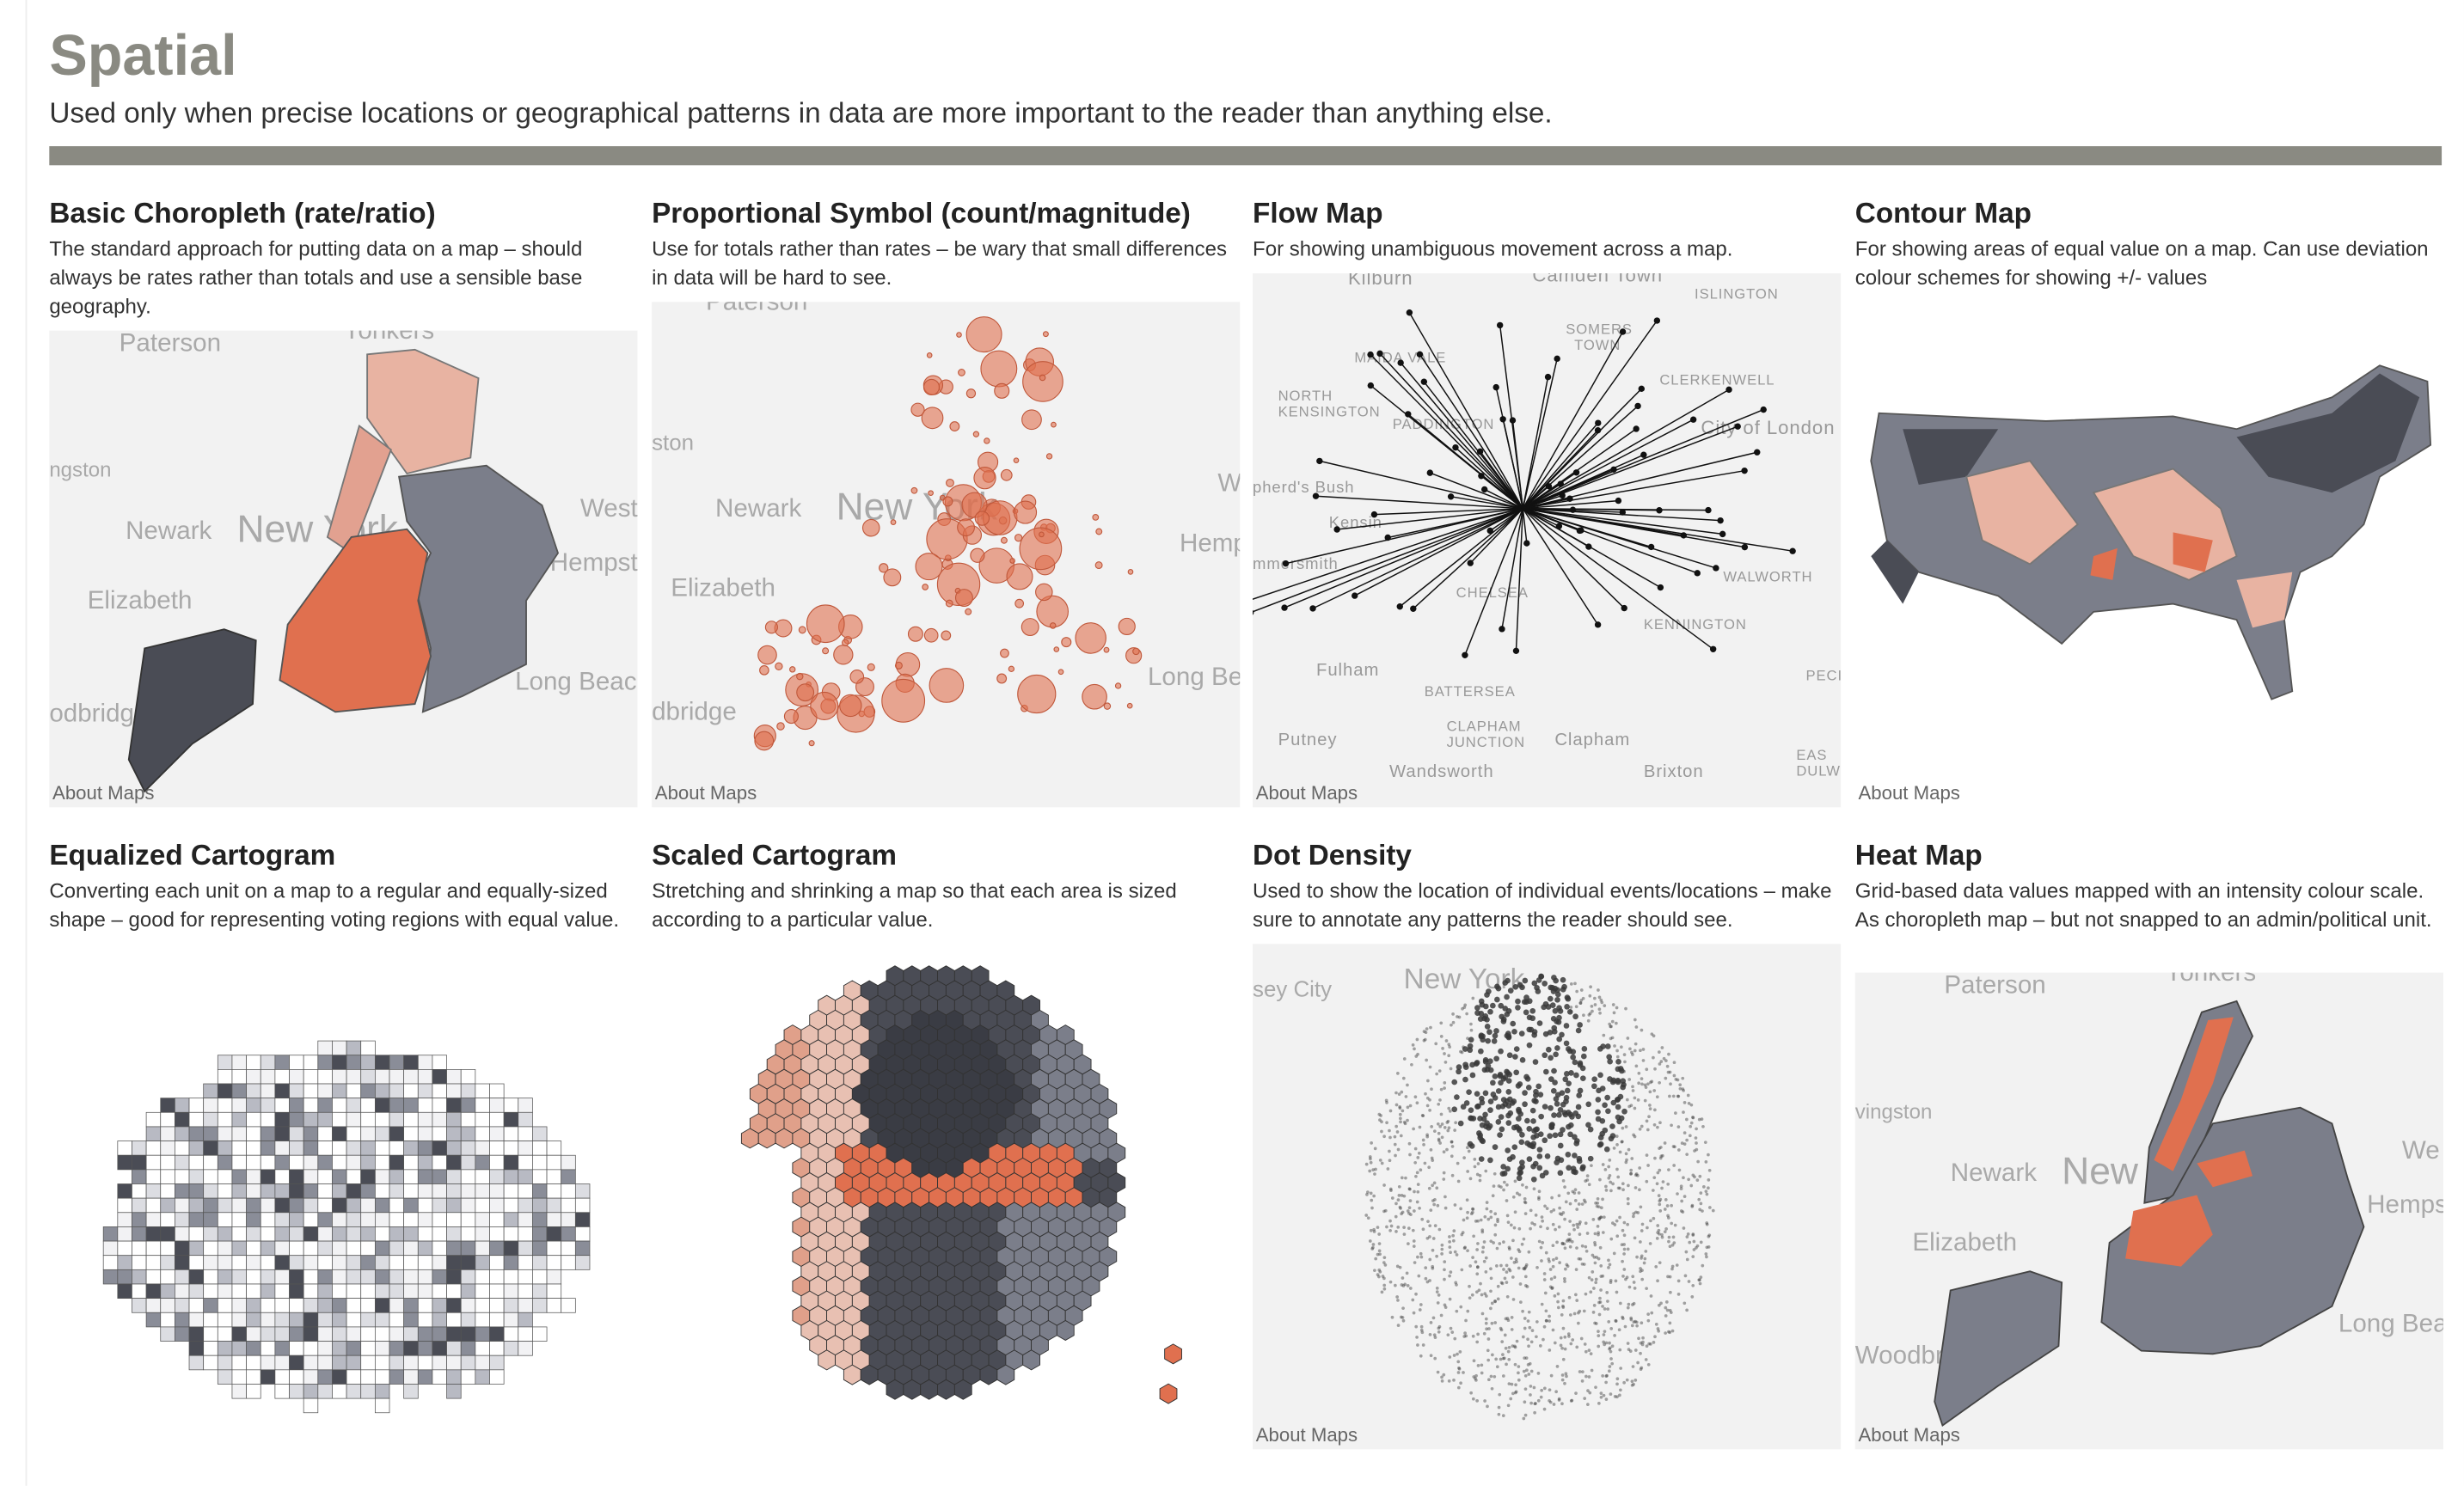 Image resolution: width=2464 pixels, height=1486 pixels. What do you see at coordinates (2149, 554) in the screenshot?
I see `contour-map: About Maps` at bounding box center [2149, 554].